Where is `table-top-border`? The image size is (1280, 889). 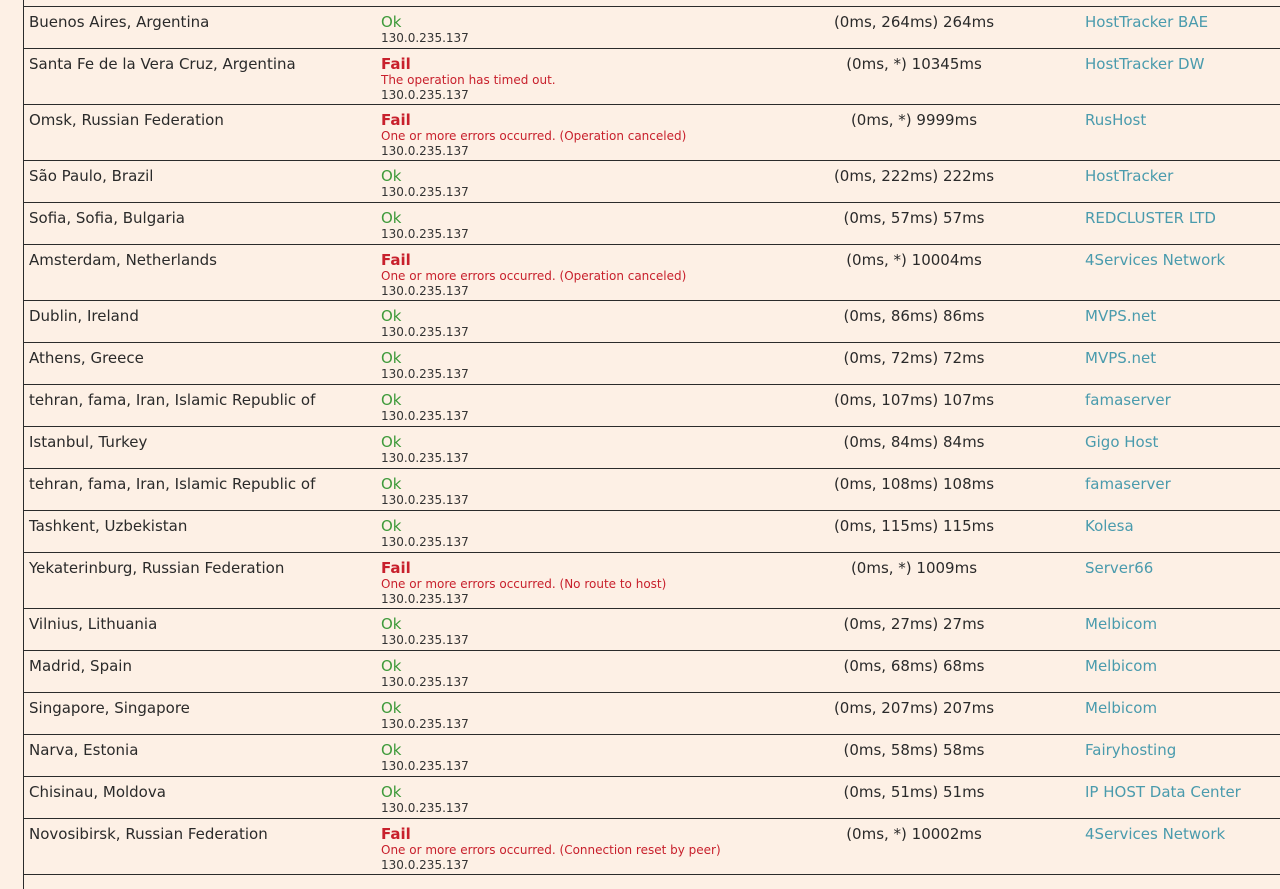
table-top-border is located at coordinates (652, 6).